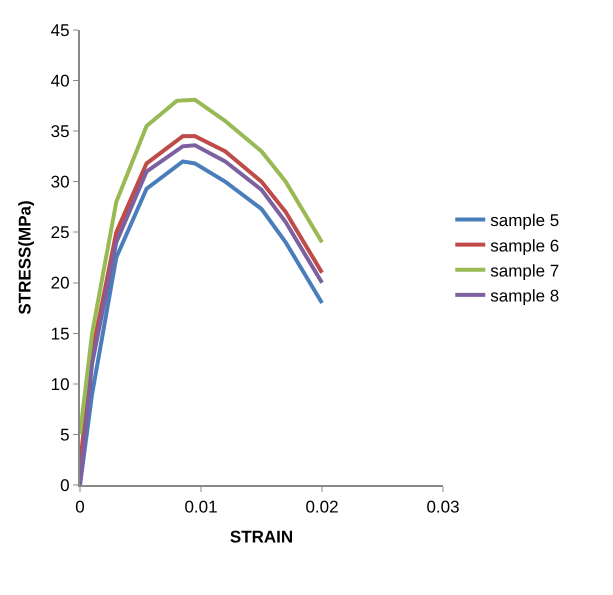  I want to click on y-tick-label: 30, so click(60, 182).